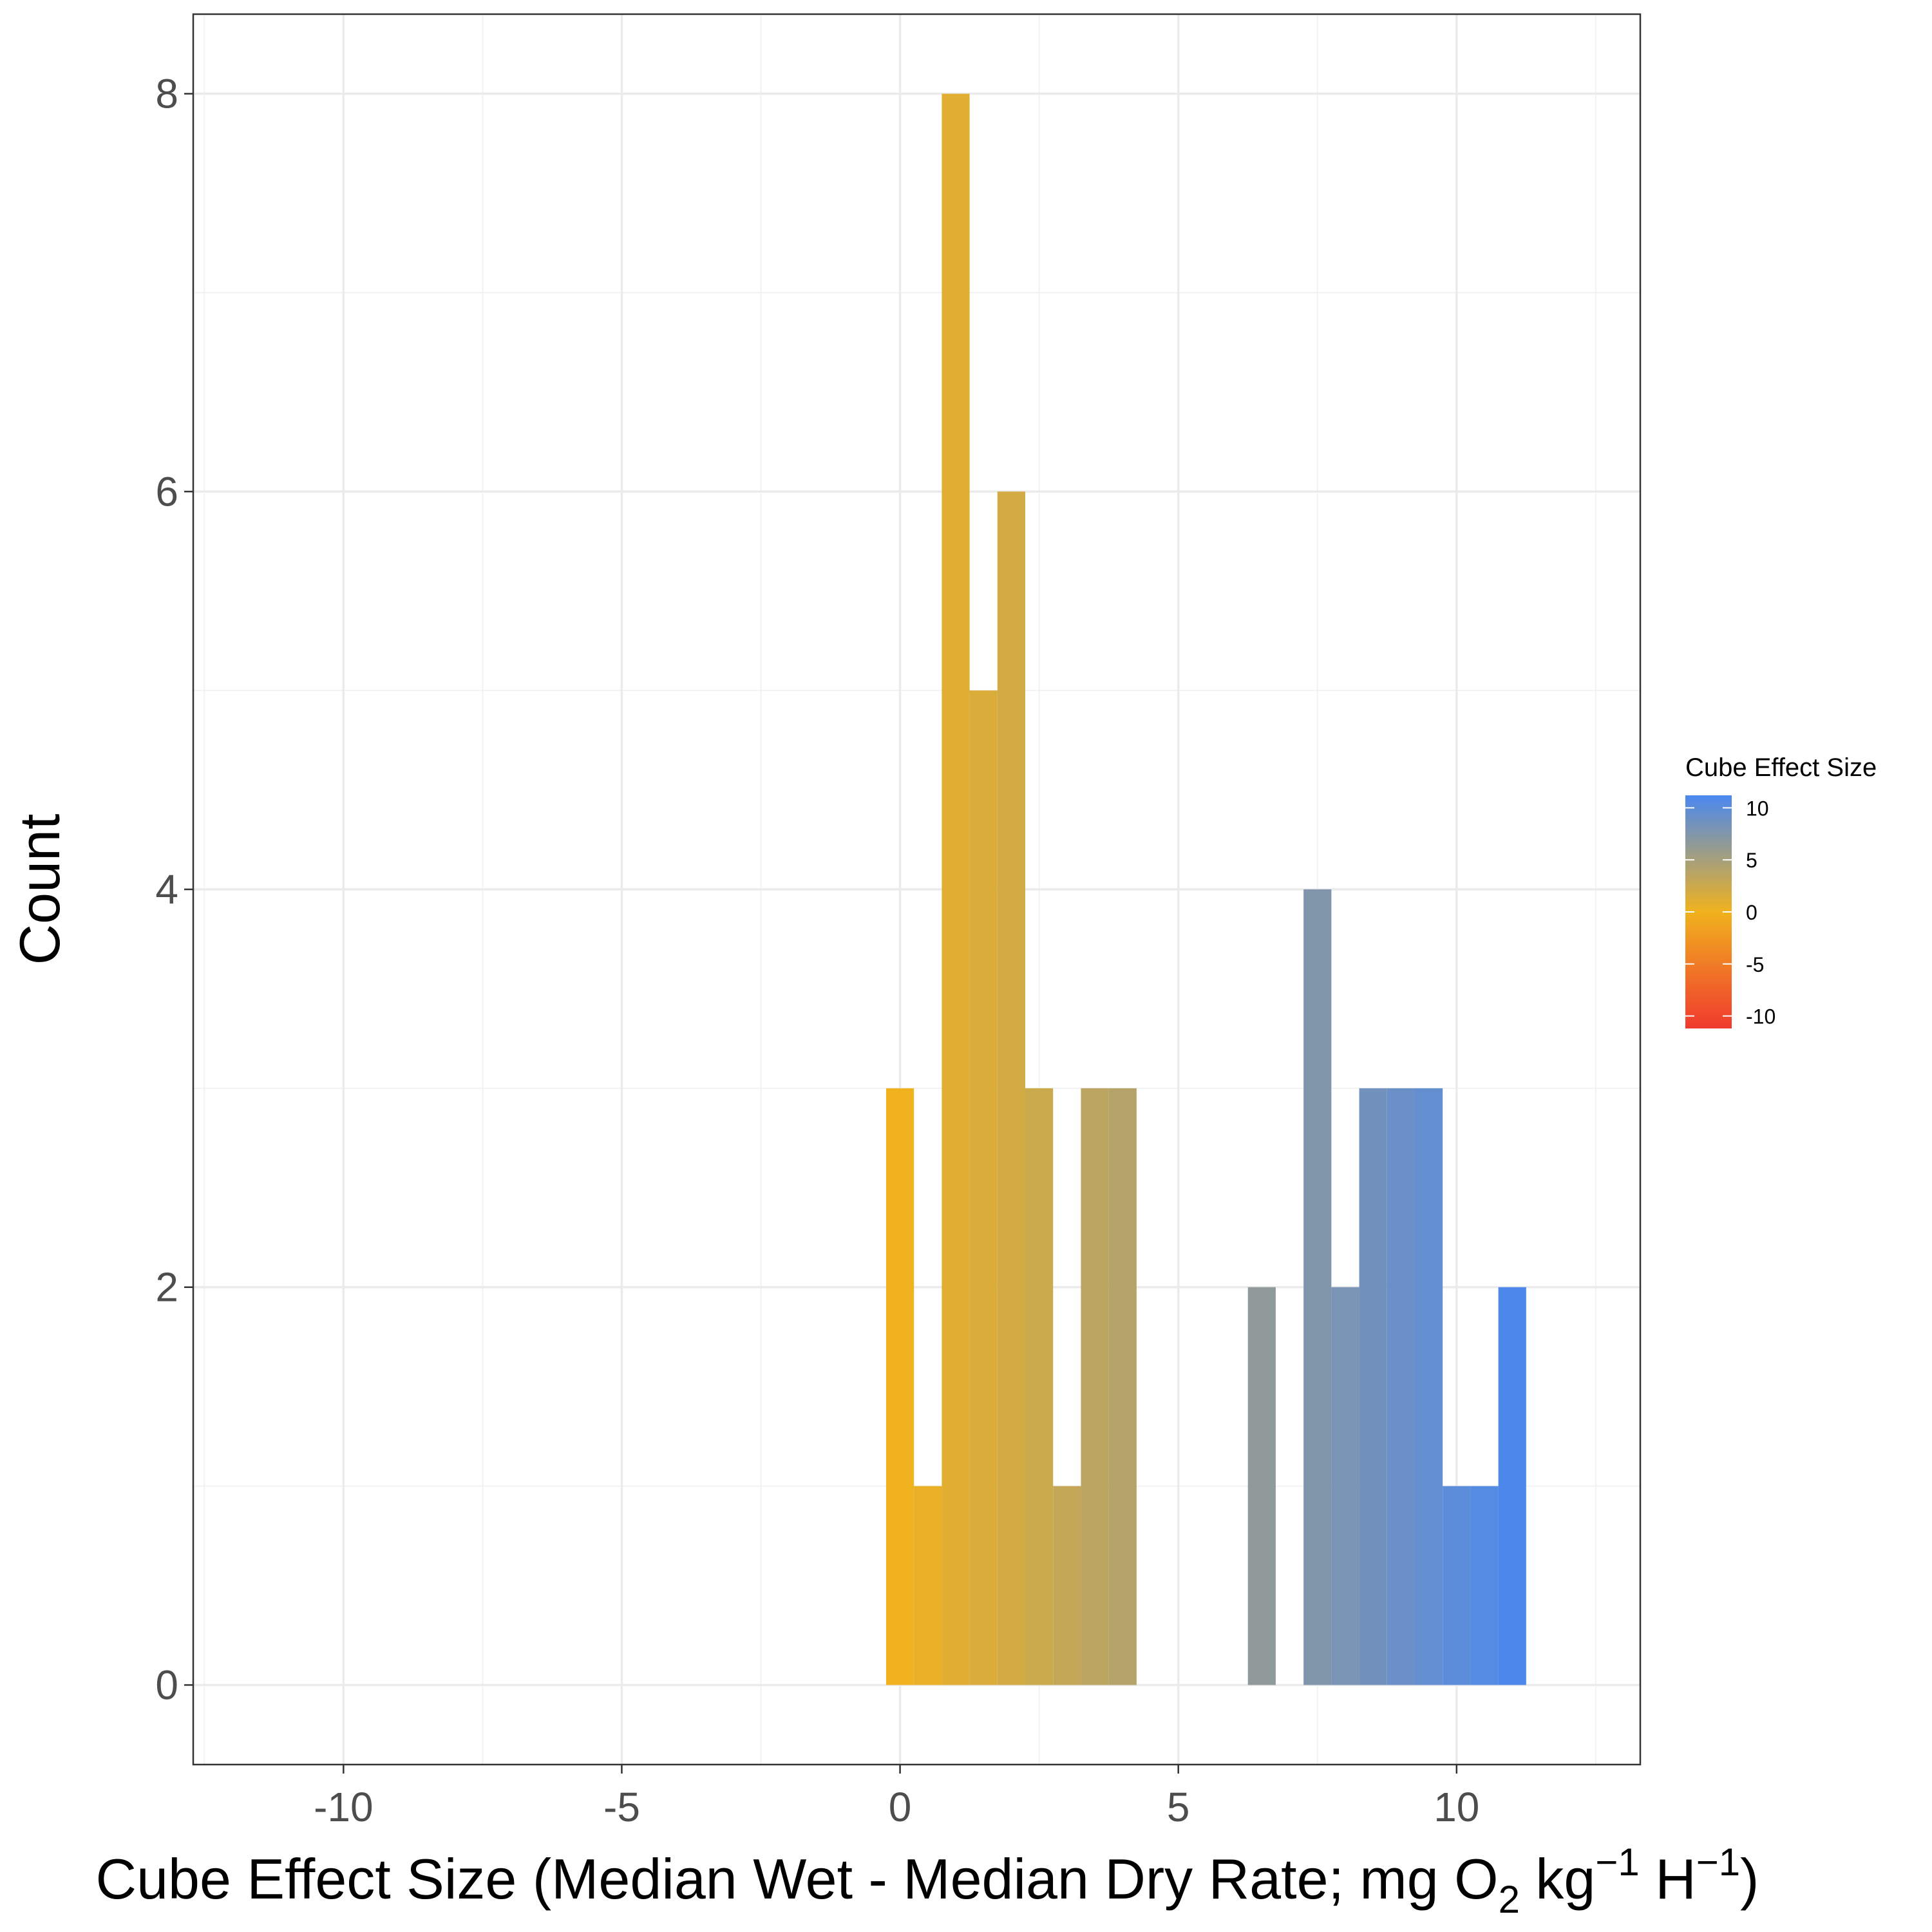 The width and height of the screenshot is (1932, 1932). I want to click on x-axis-title-subscript: 2, so click(1510, 1900).